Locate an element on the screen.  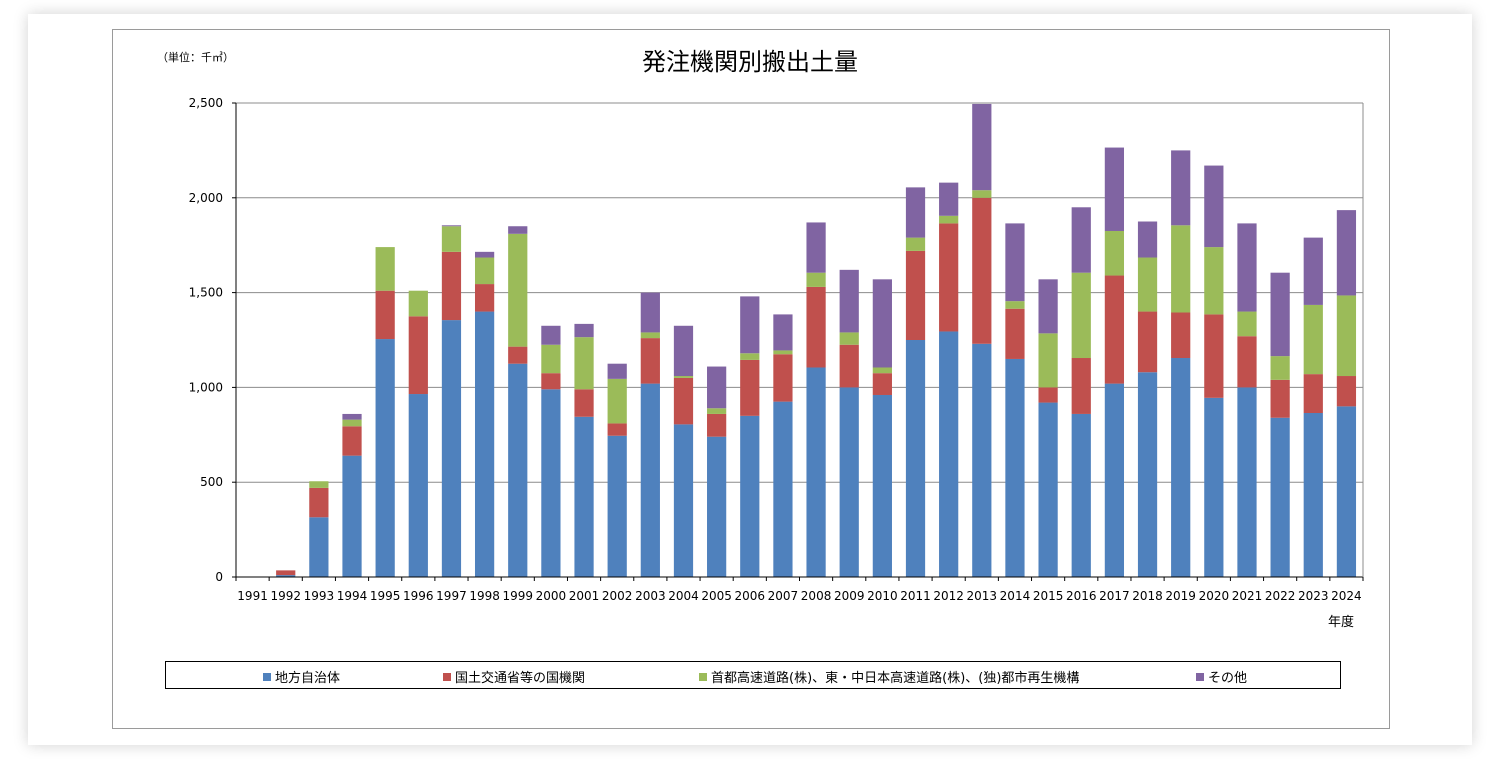
x-tick-label: 2001 is located at coordinates (584, 596).